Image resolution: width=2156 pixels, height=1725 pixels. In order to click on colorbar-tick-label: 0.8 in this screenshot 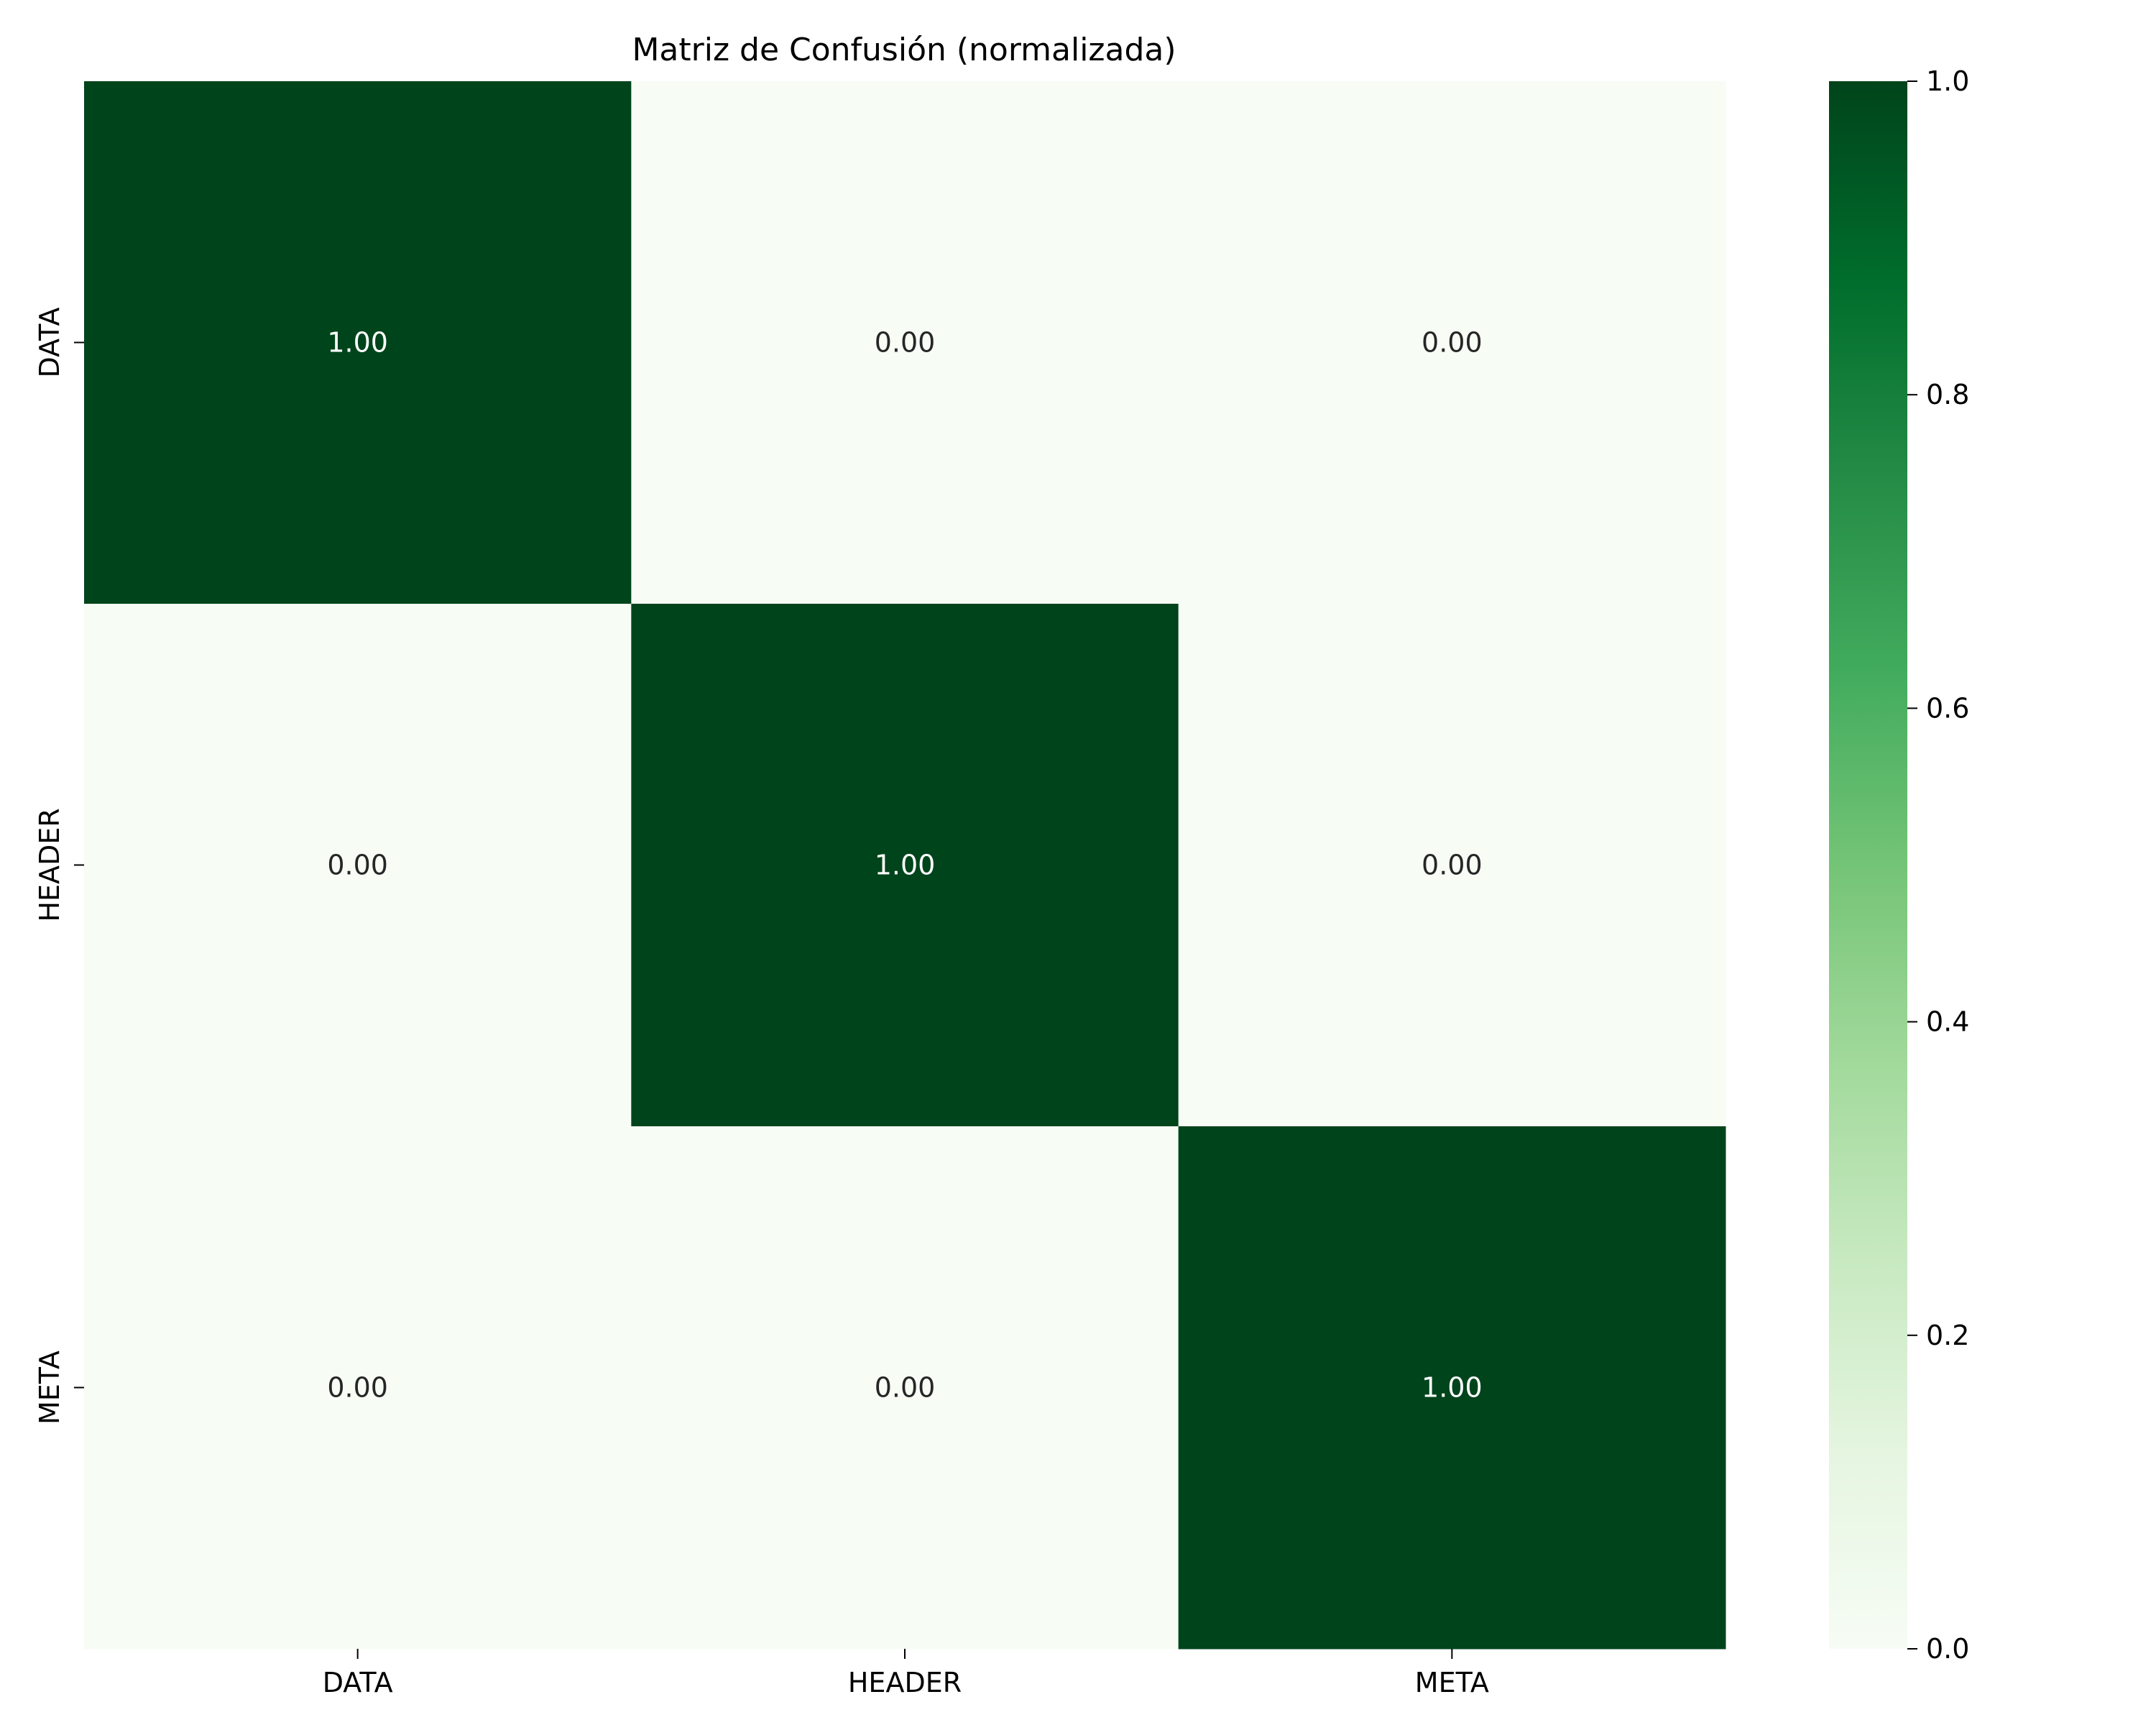, I will do `click(1947, 394)`.